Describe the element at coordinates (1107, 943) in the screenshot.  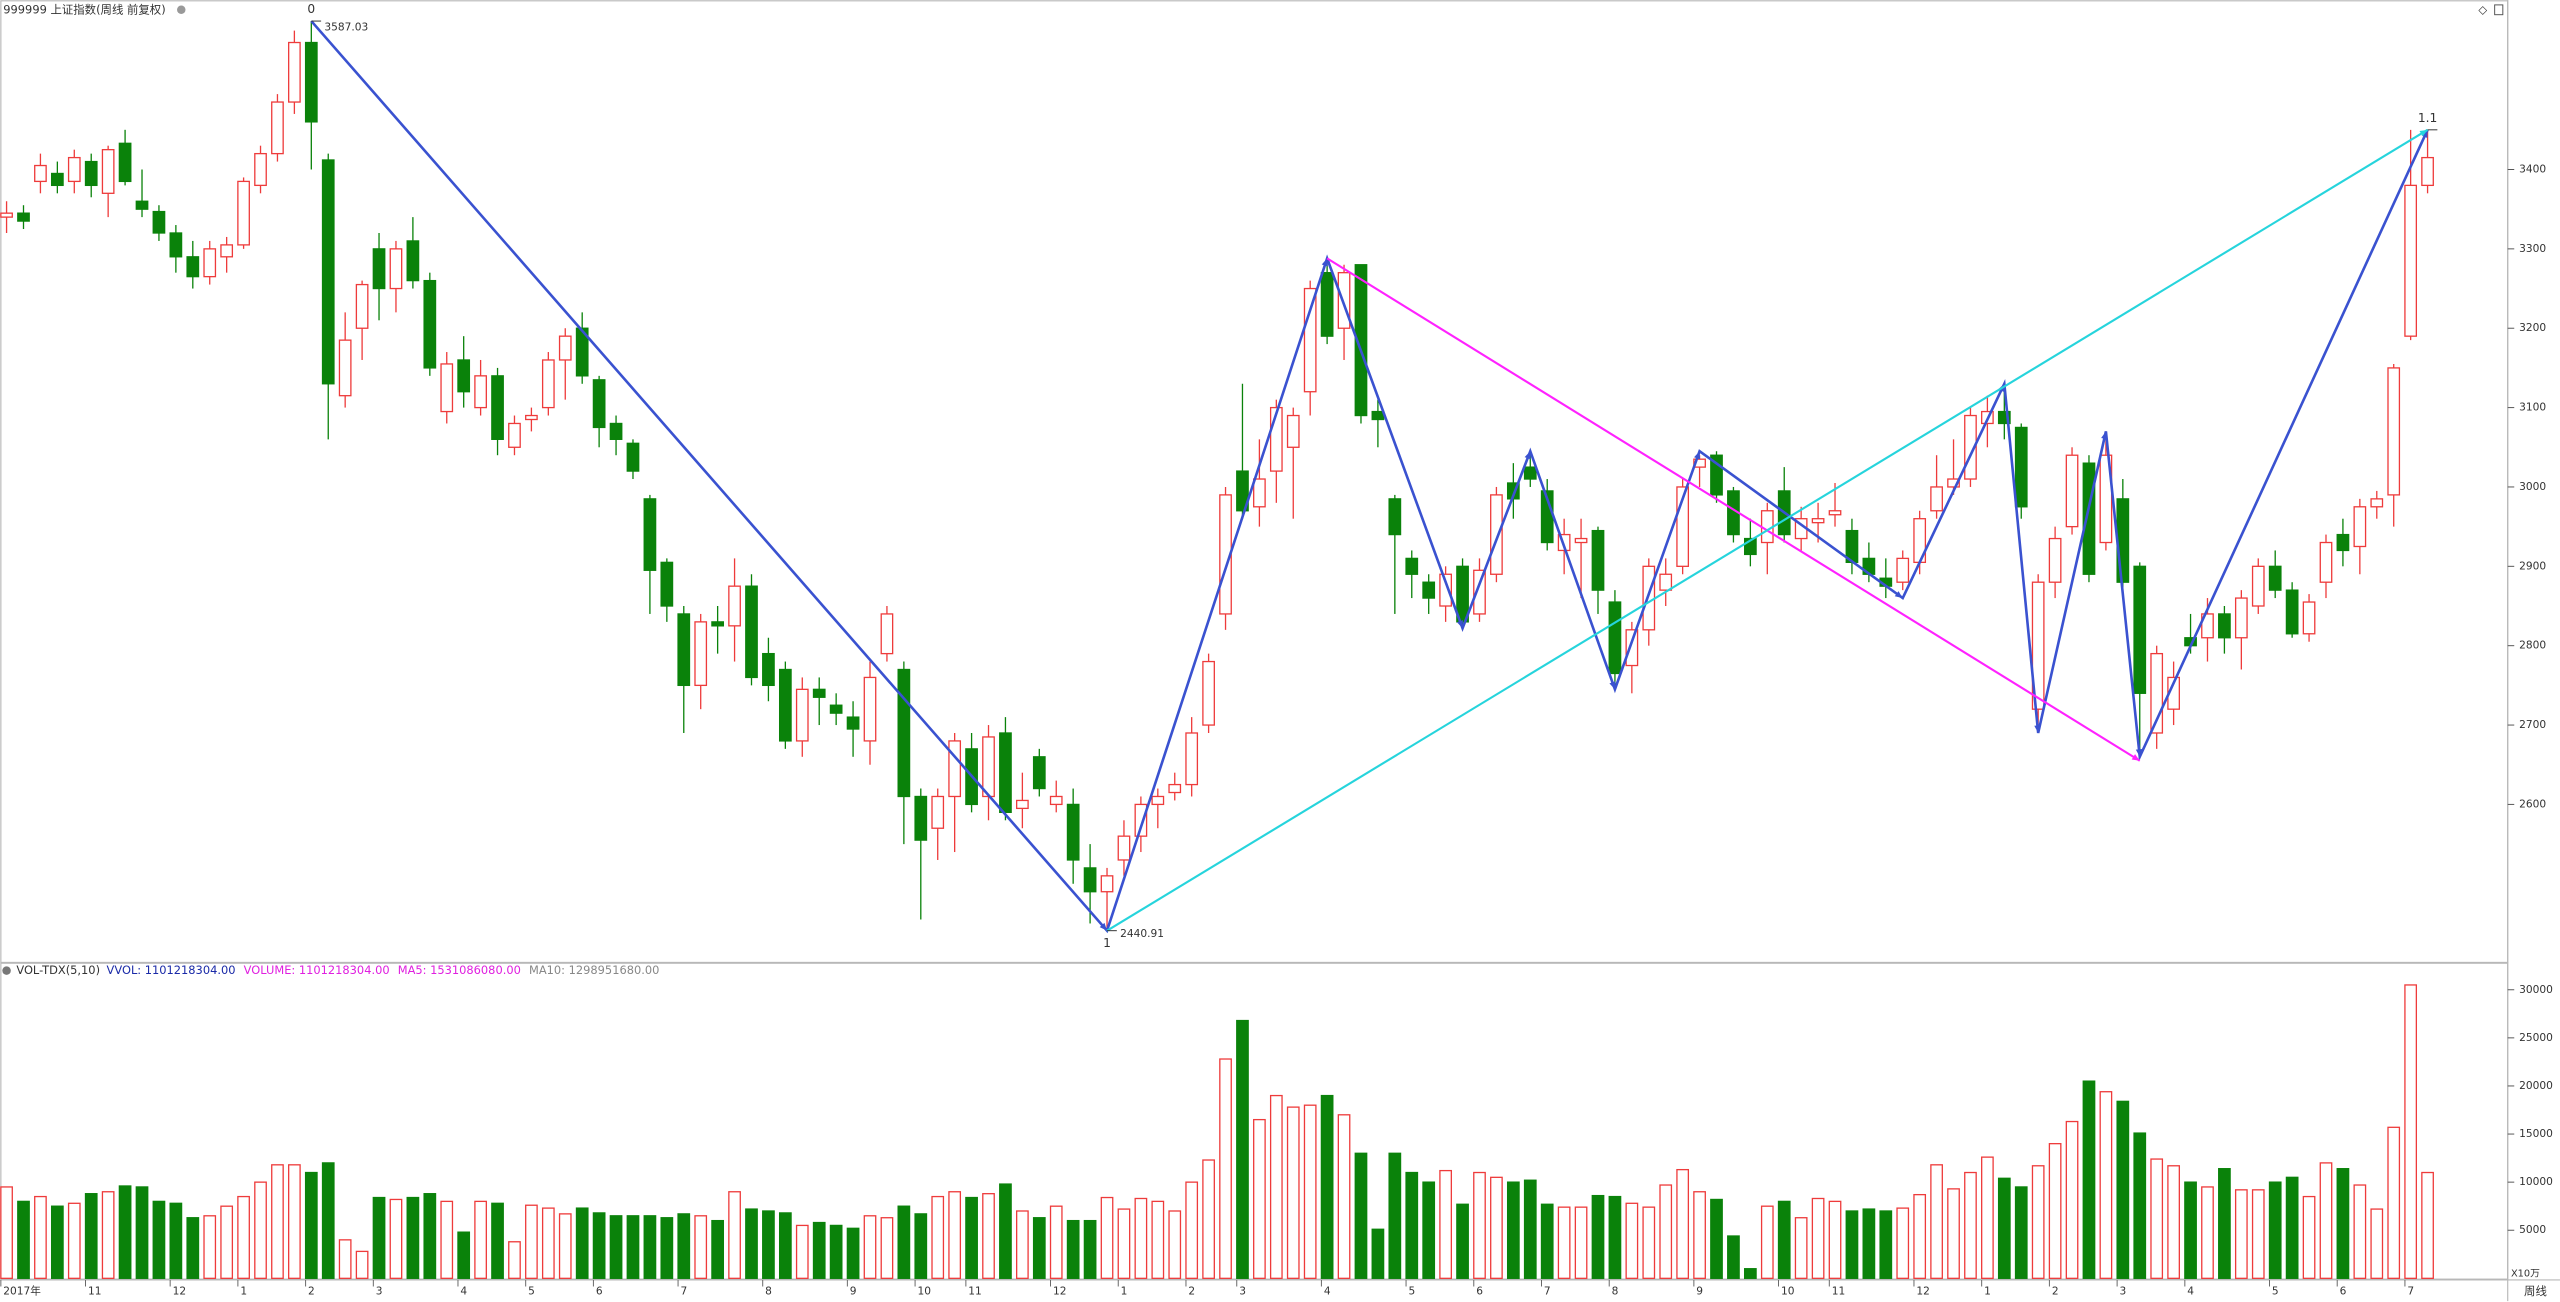
I see `annotation-mark: 1` at that location.